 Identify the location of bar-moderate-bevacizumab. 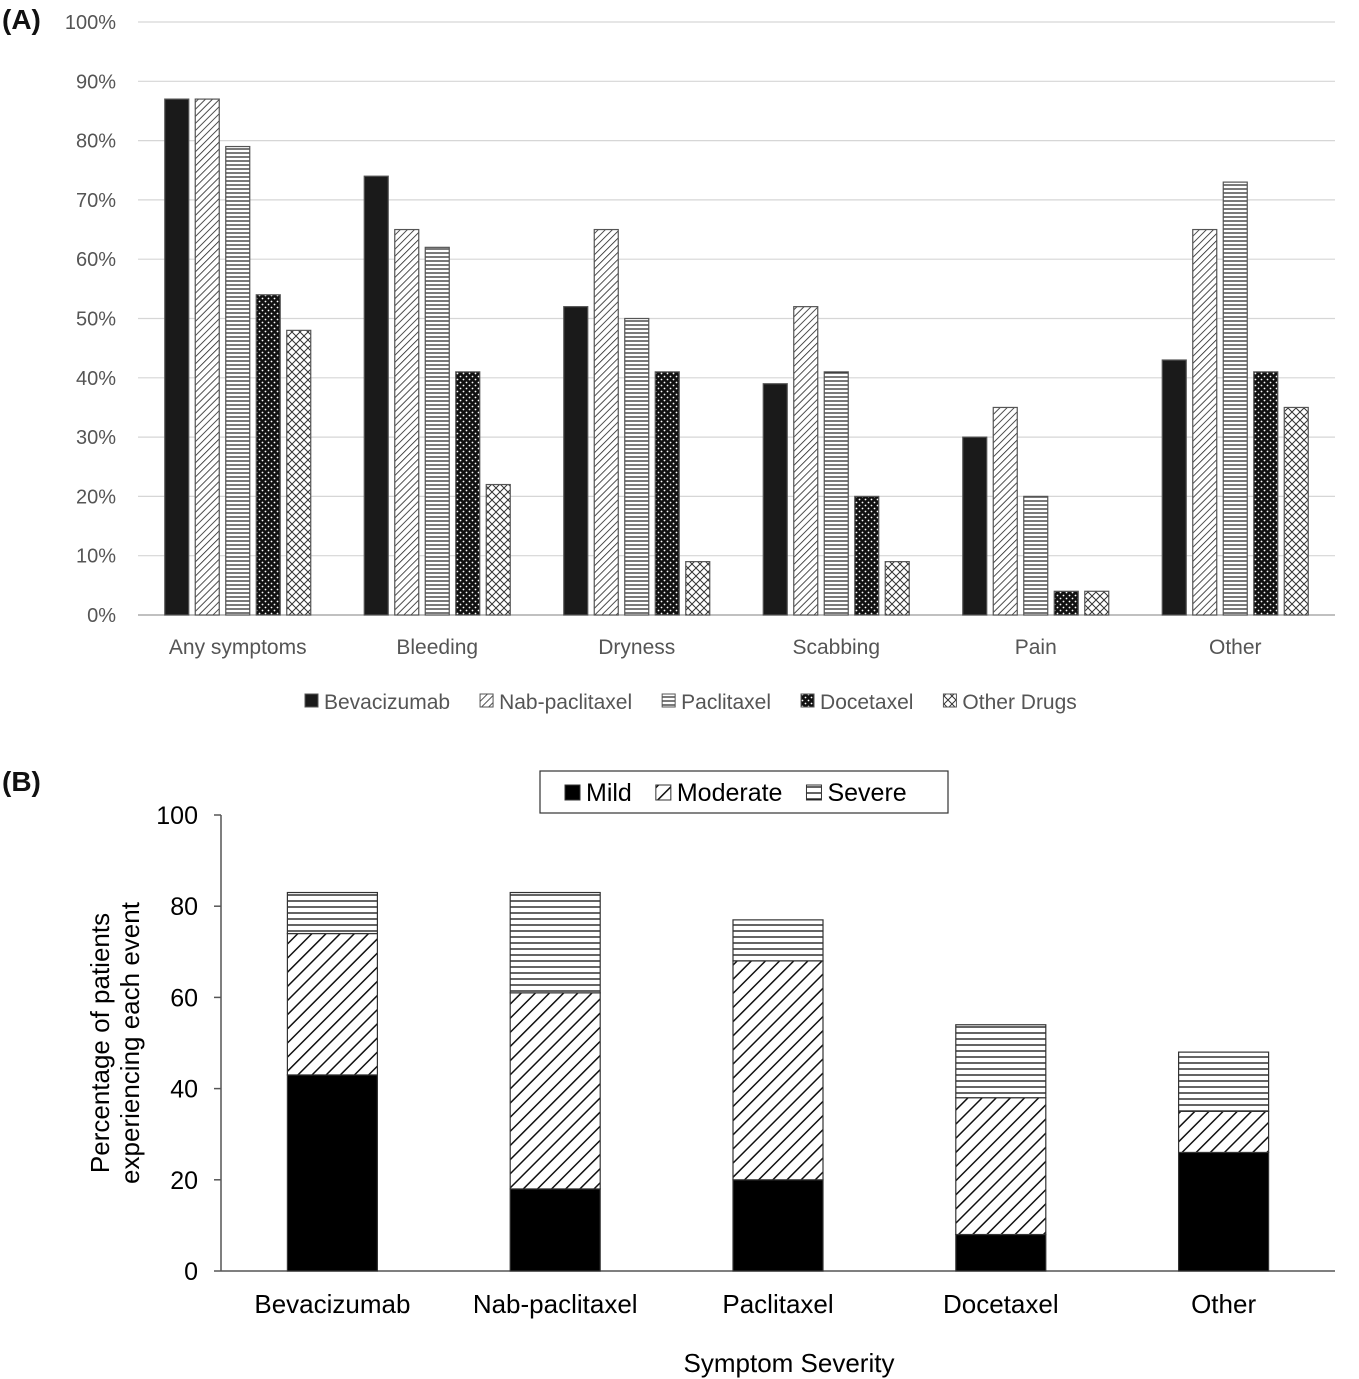
(332, 1004).